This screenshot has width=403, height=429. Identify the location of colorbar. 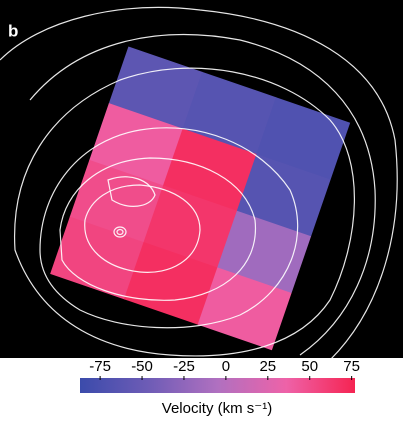
(217, 385).